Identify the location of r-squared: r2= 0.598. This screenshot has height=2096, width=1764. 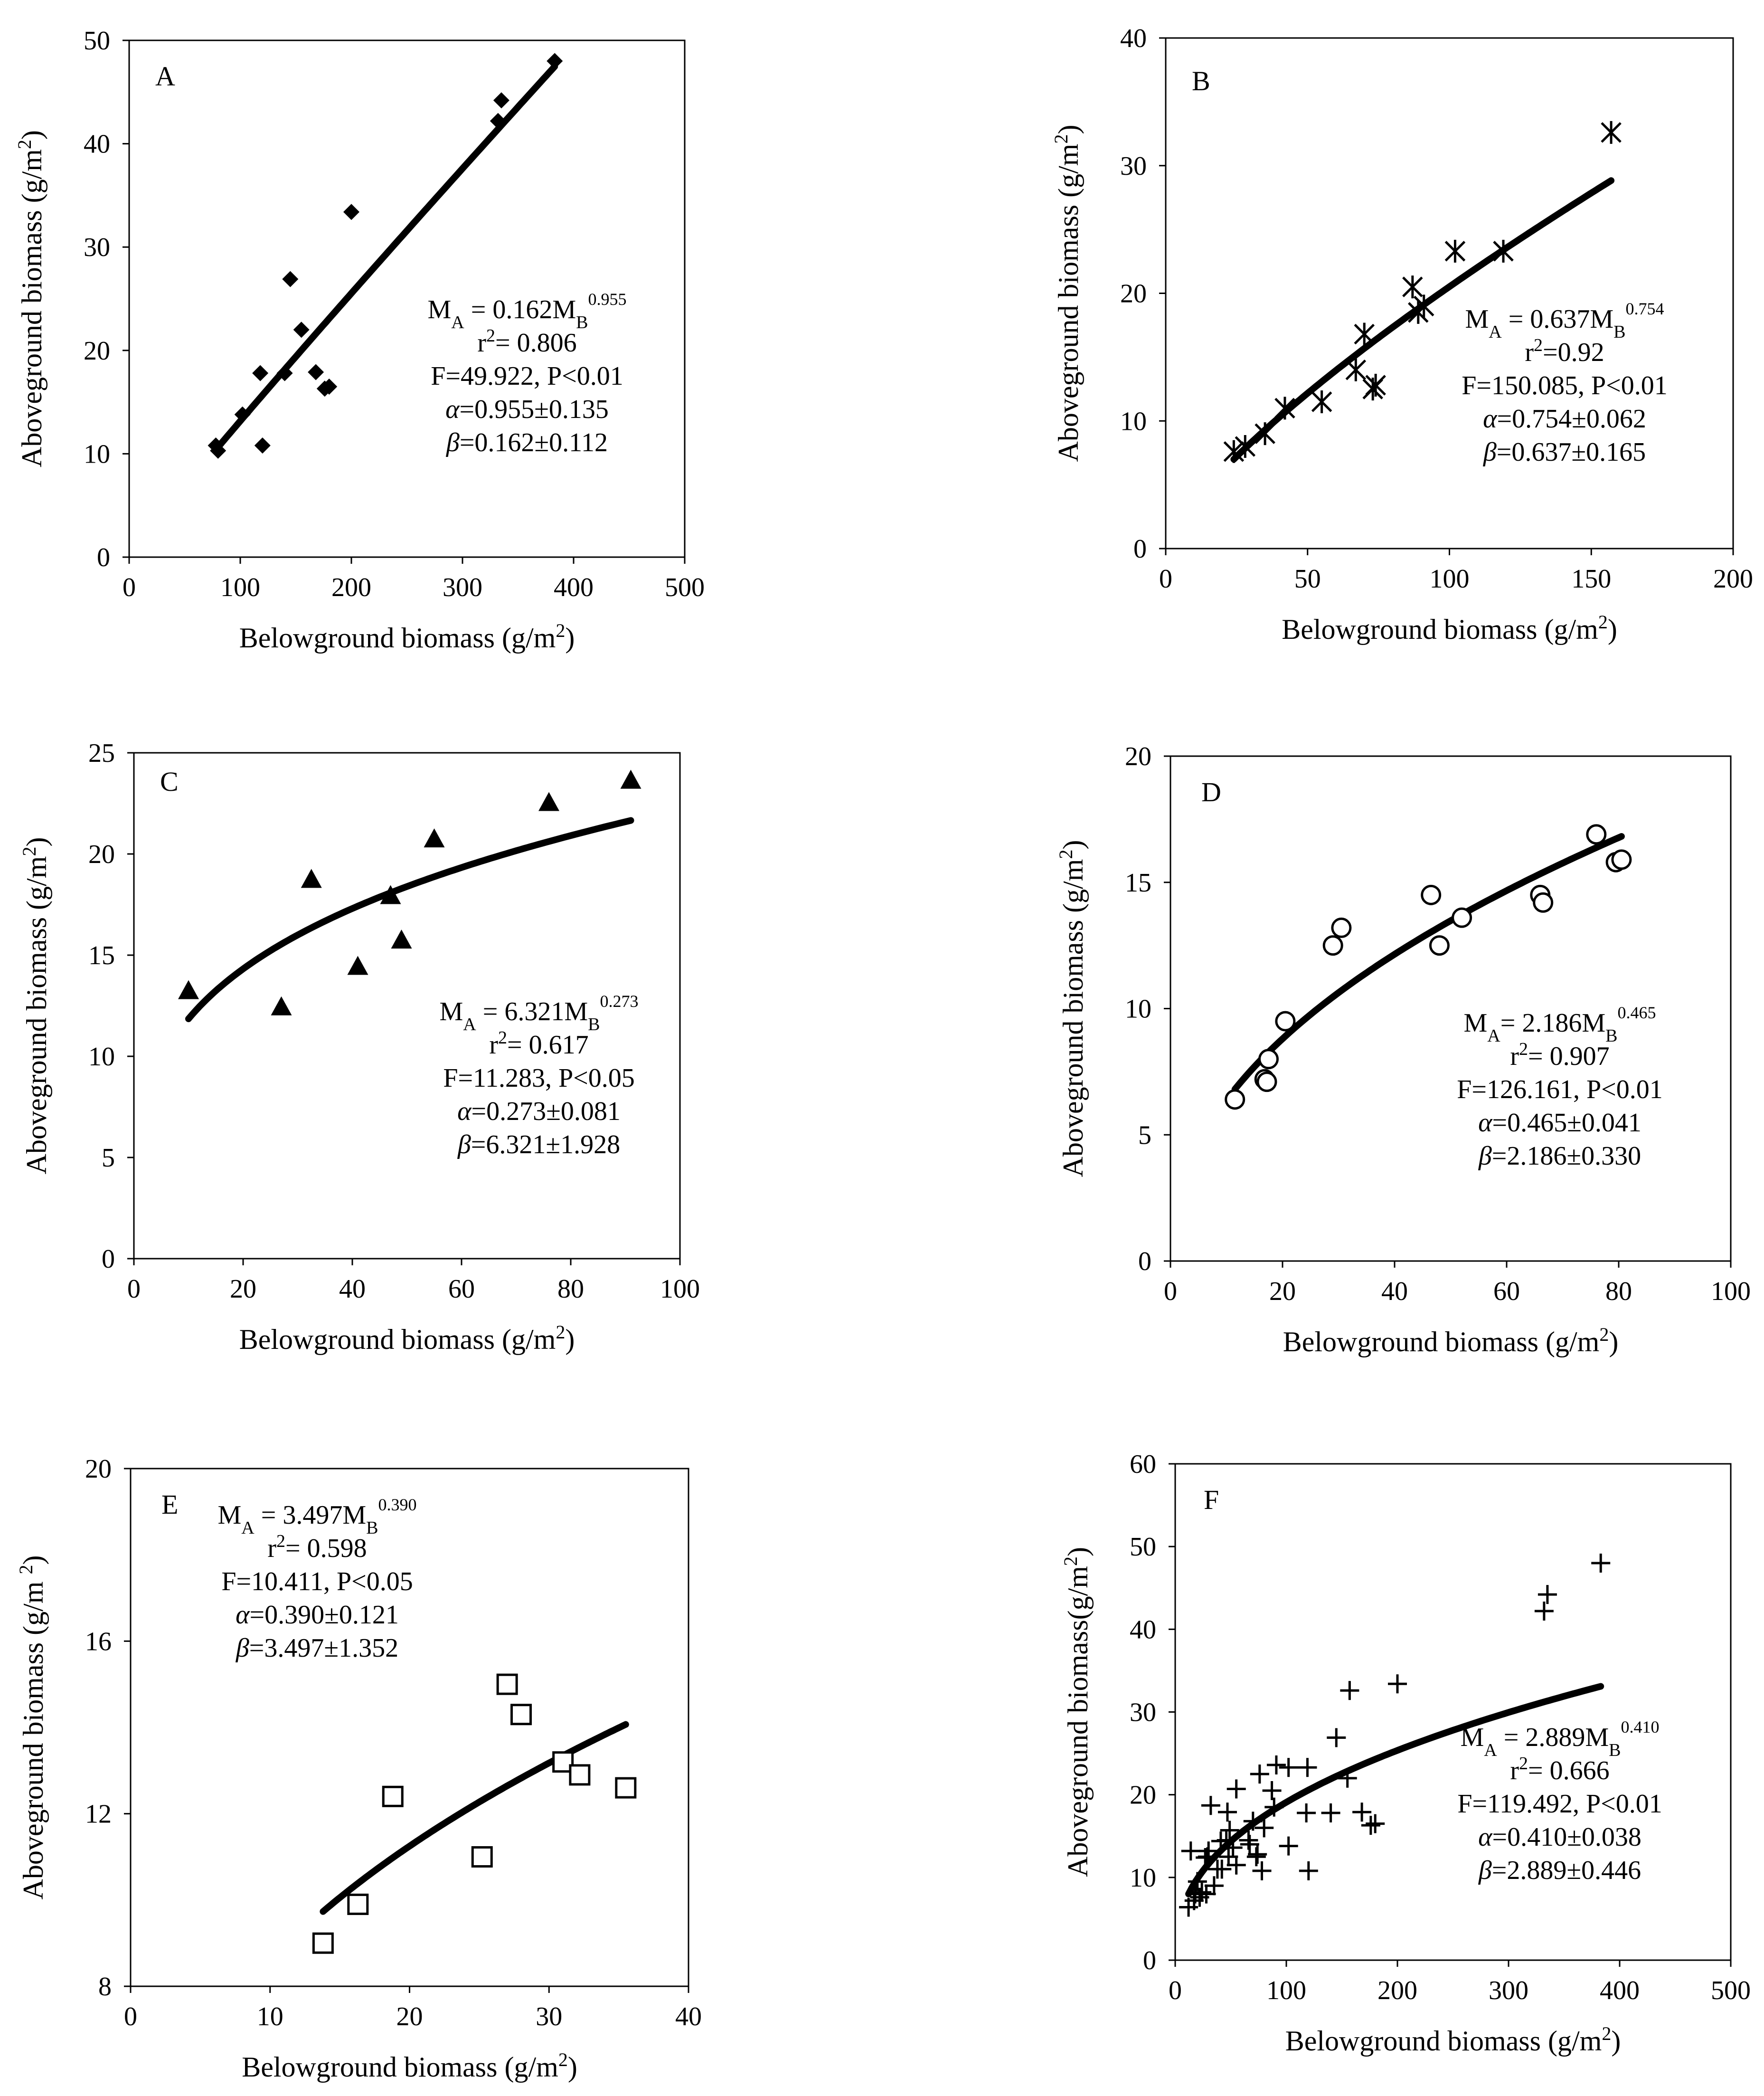
(317, 1547).